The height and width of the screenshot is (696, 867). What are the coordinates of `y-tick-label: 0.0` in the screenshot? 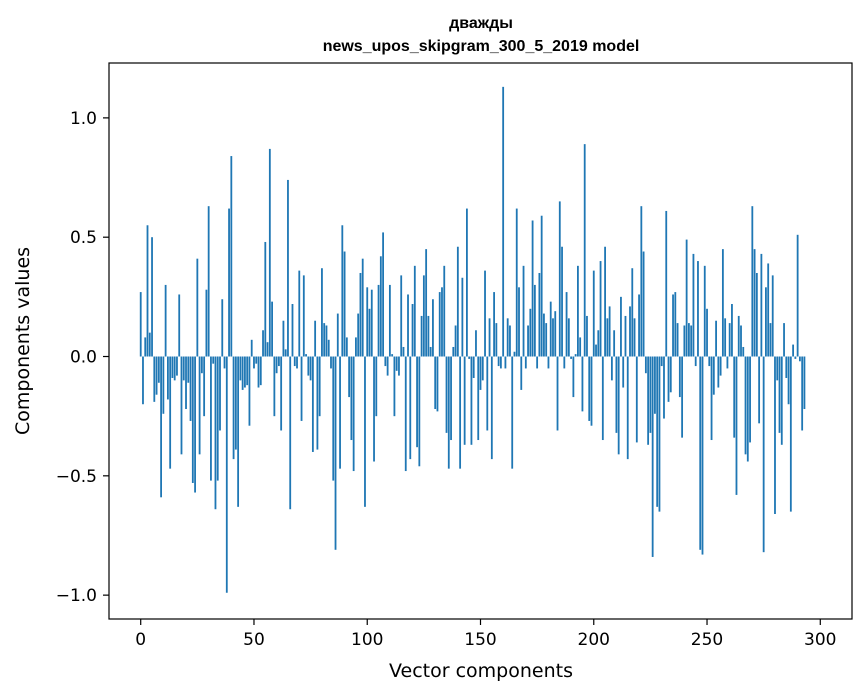 It's located at (83, 358).